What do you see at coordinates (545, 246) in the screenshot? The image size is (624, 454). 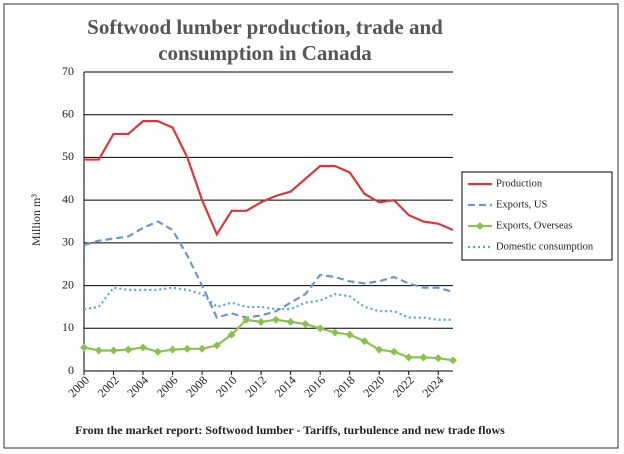 I see `legend-label: Domestic consumption` at bounding box center [545, 246].